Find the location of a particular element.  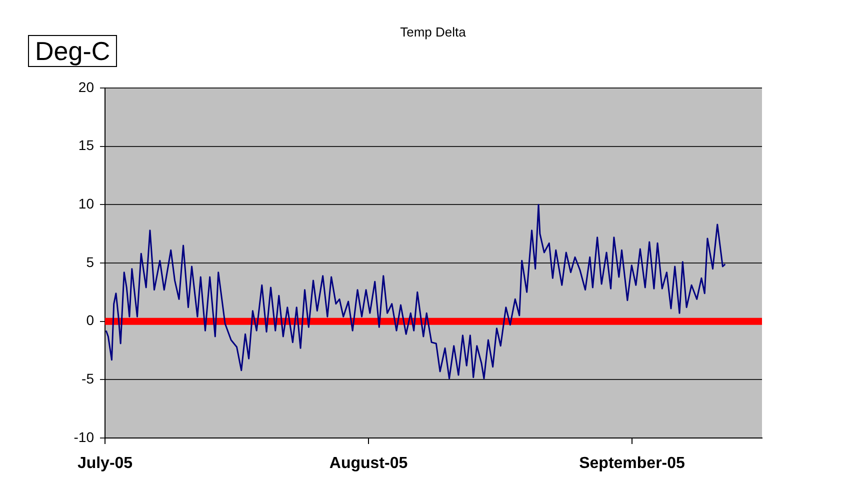

y-tick-label: 10 is located at coordinates (86, 204).